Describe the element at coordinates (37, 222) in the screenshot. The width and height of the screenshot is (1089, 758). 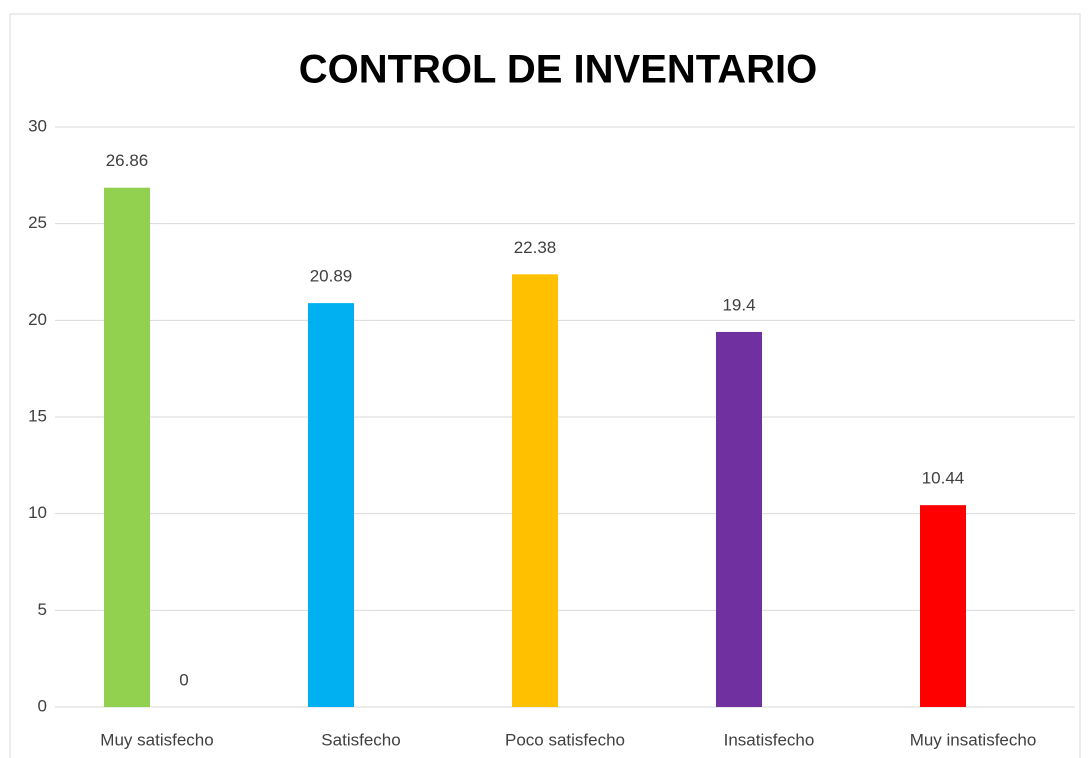
I see `y-tick-label: 25` at that location.